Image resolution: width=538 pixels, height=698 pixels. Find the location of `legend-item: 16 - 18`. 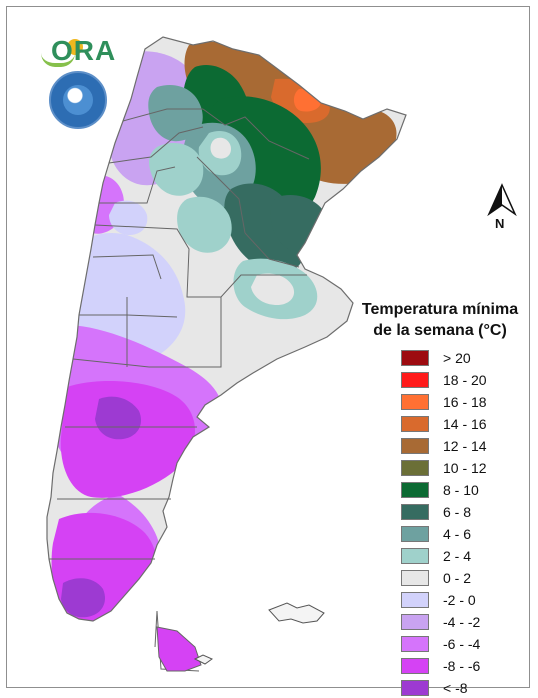

legend-item: 16 - 18 is located at coordinates (466, 402).